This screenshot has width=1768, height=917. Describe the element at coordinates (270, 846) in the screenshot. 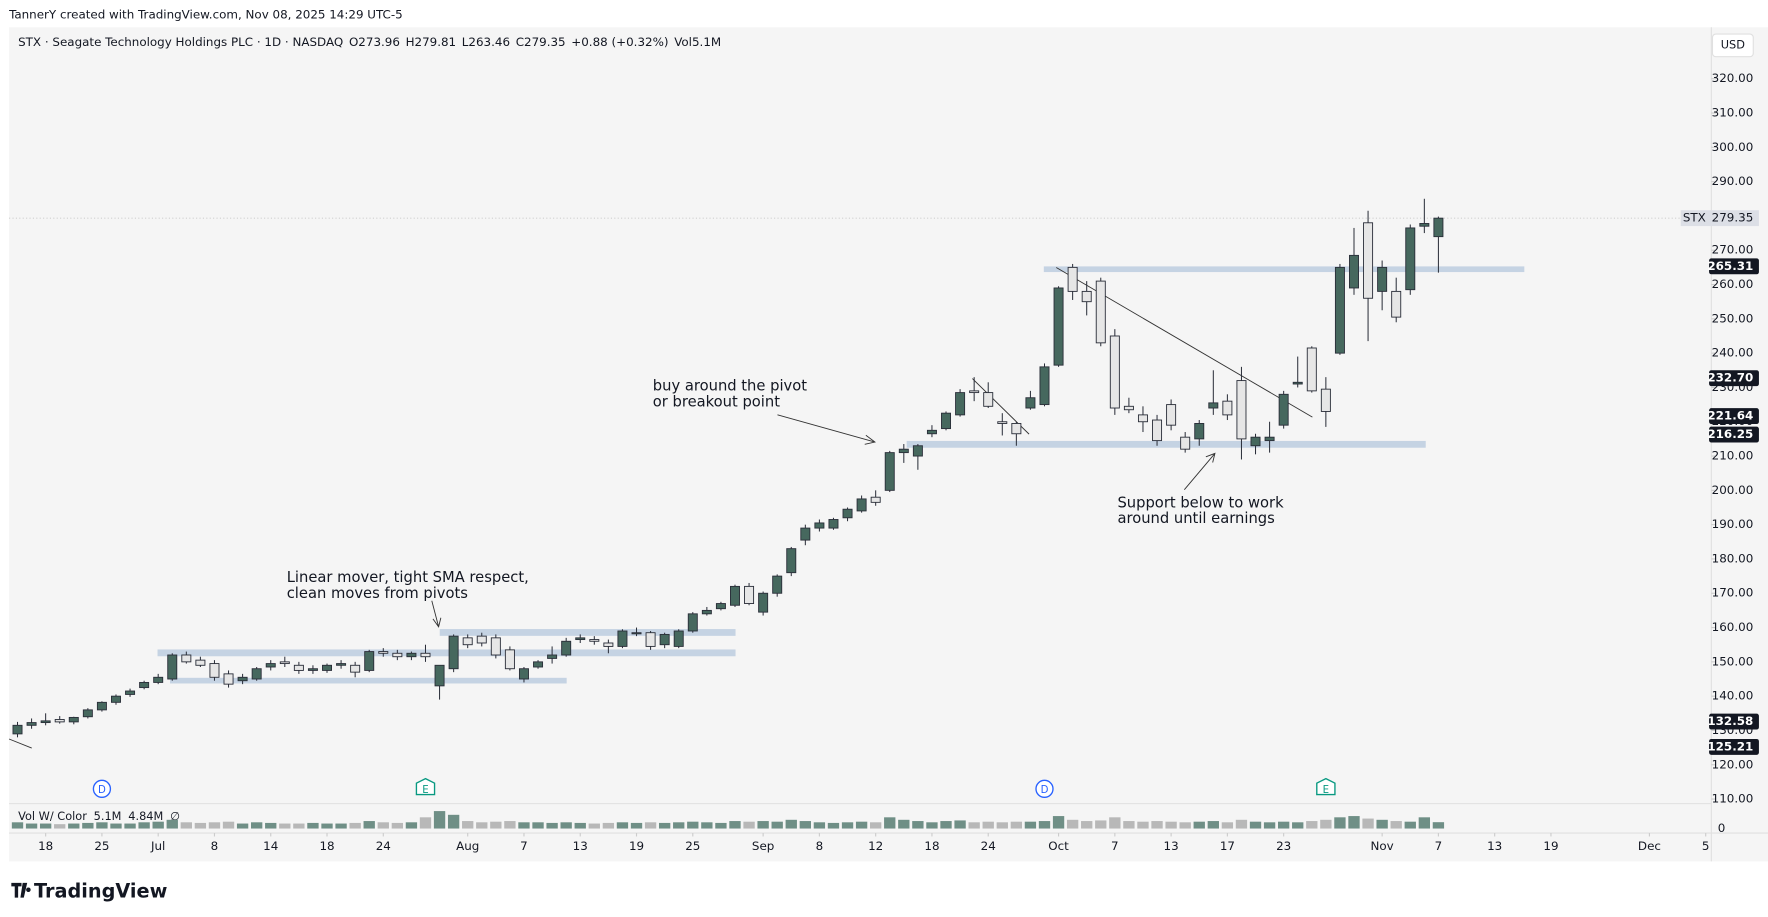

I see `x-tick-label: 14` at that location.